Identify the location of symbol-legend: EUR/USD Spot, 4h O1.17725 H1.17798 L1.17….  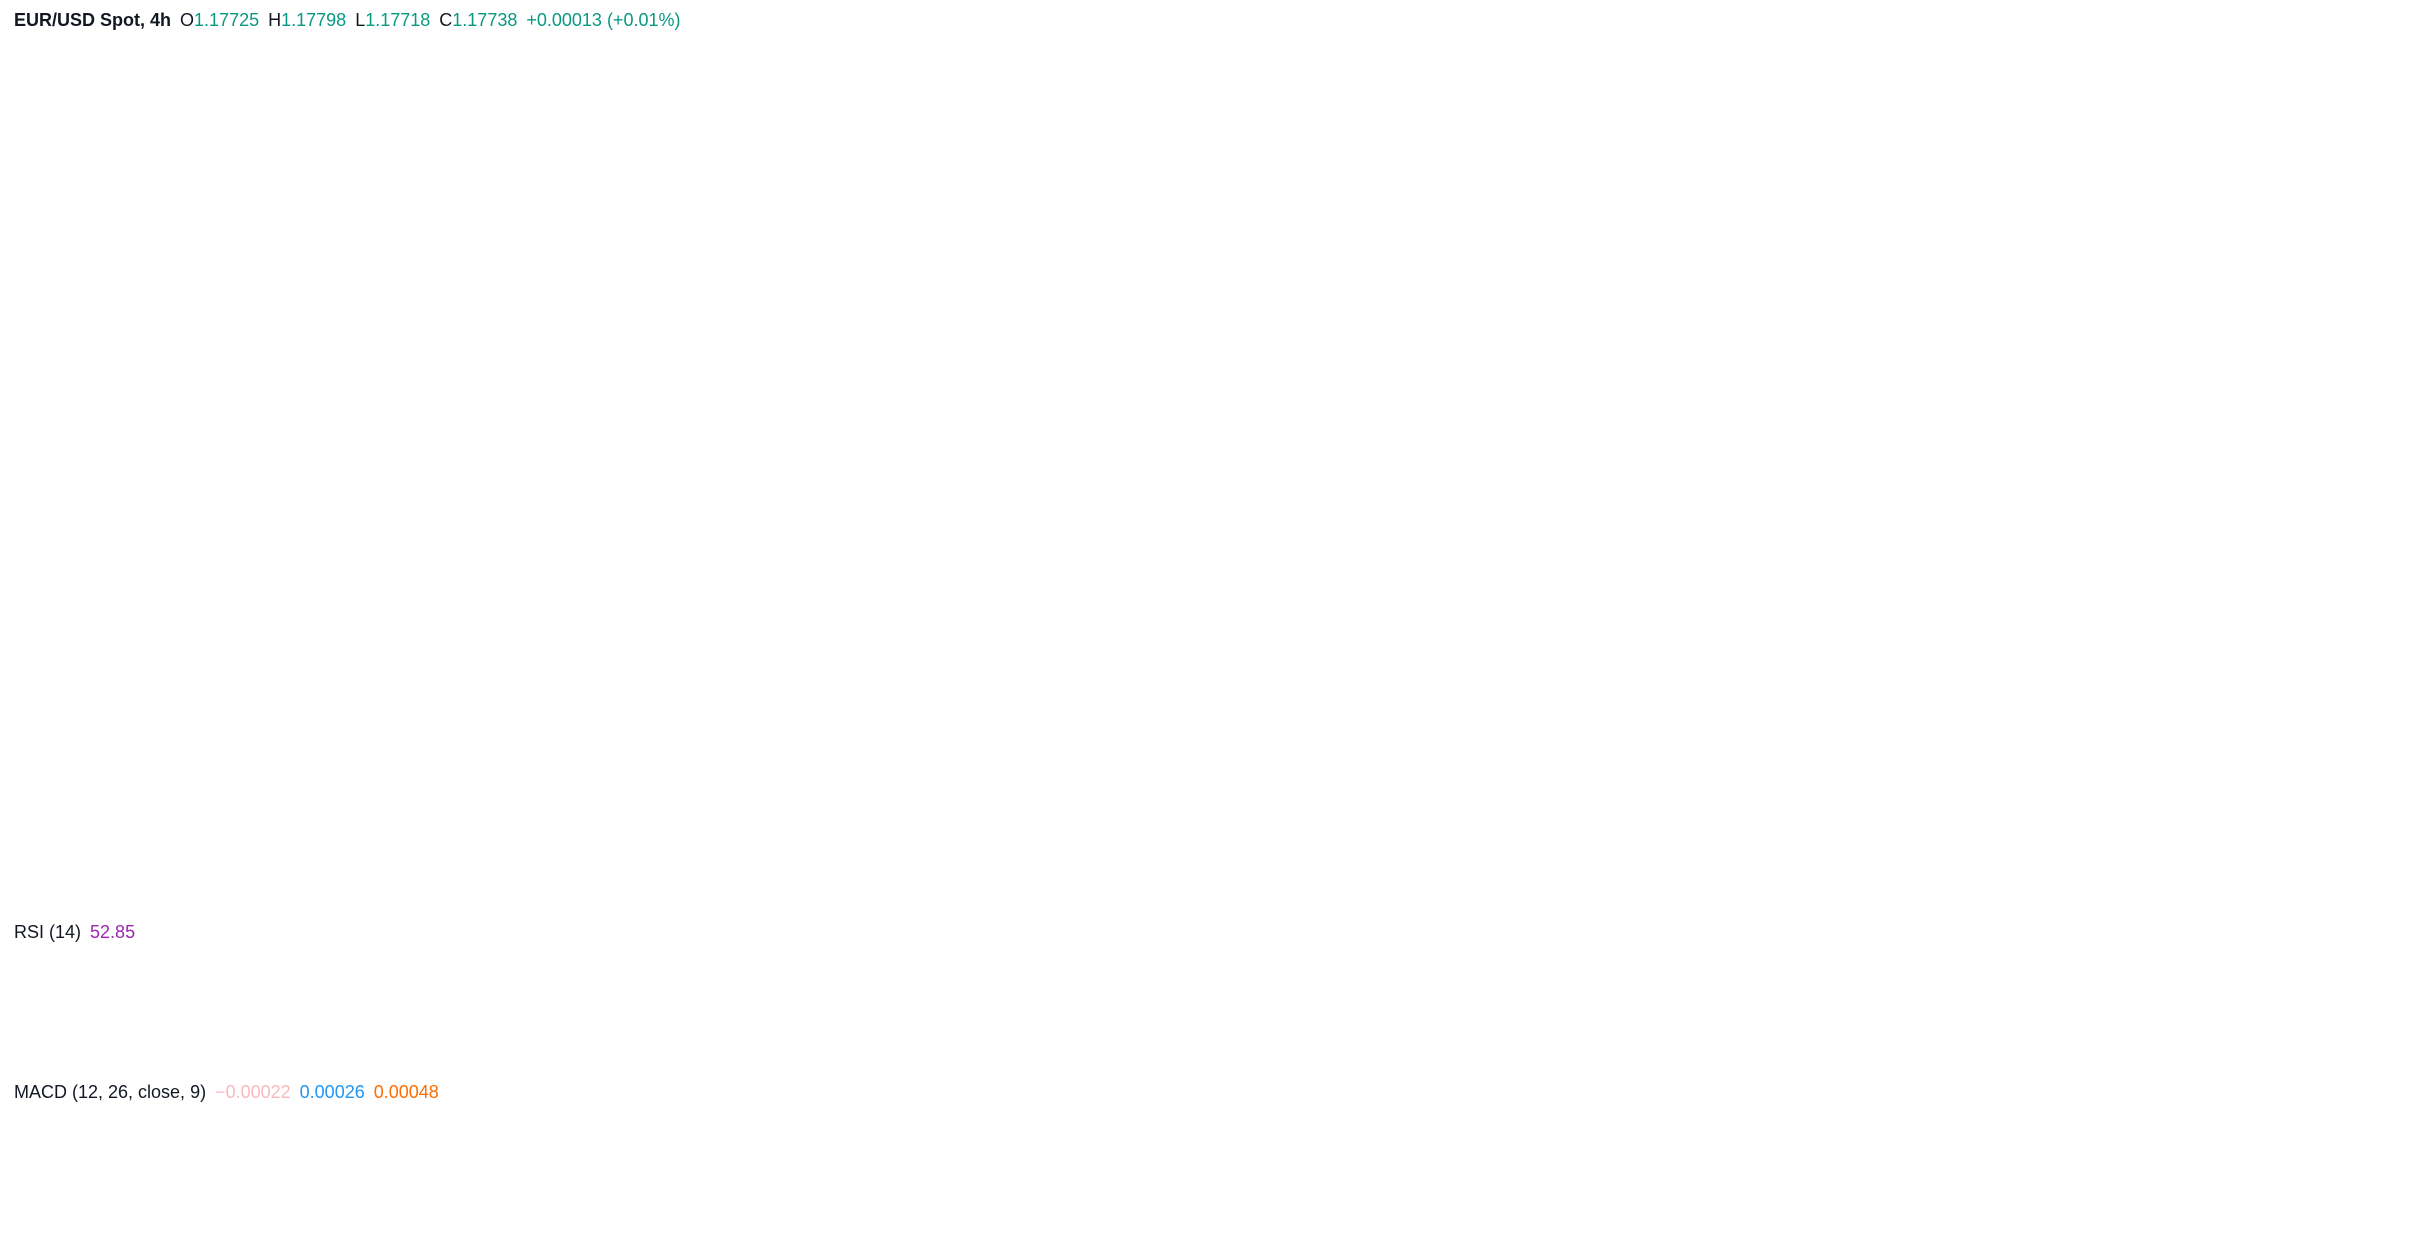
(347, 20).